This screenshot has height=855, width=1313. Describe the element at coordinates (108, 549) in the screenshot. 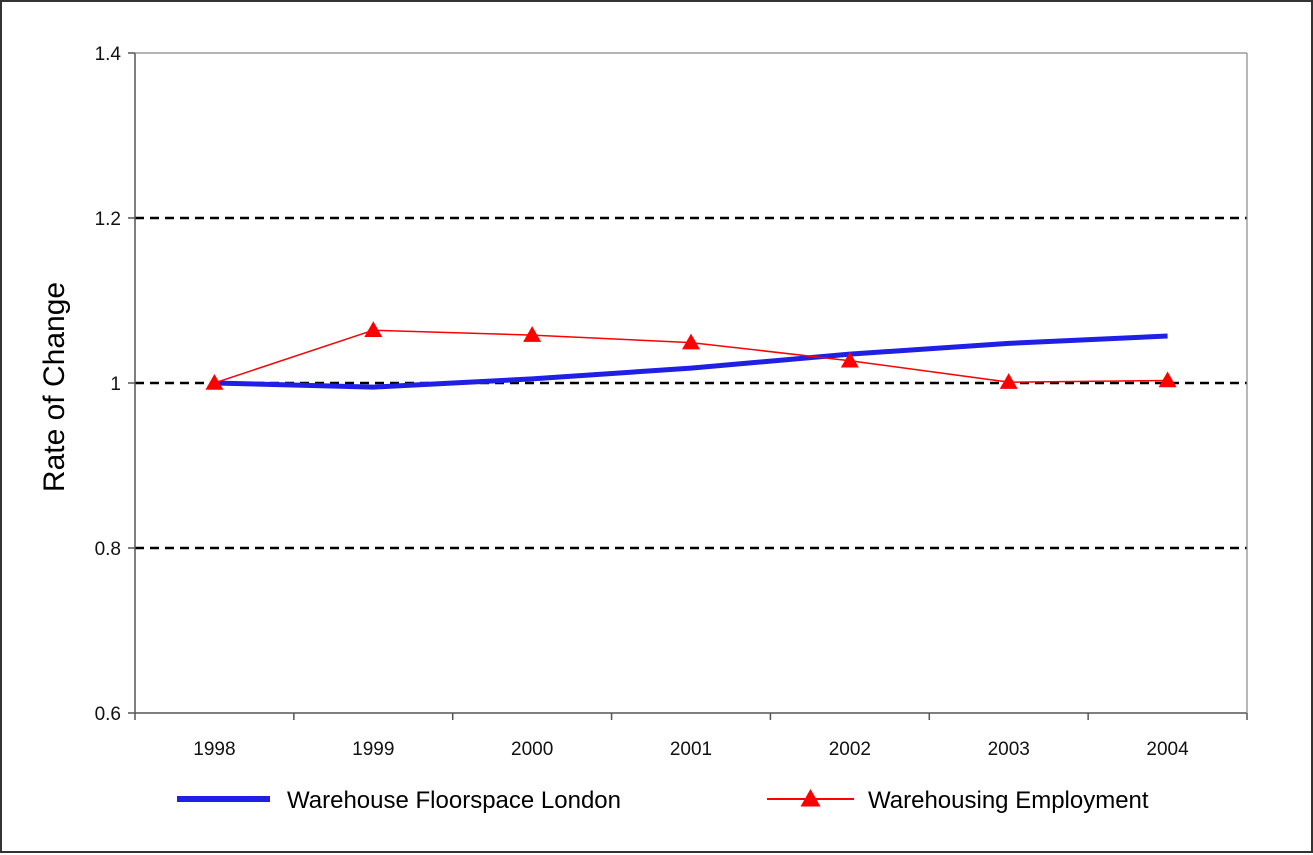

I see `y-tick-label: 0.8` at that location.